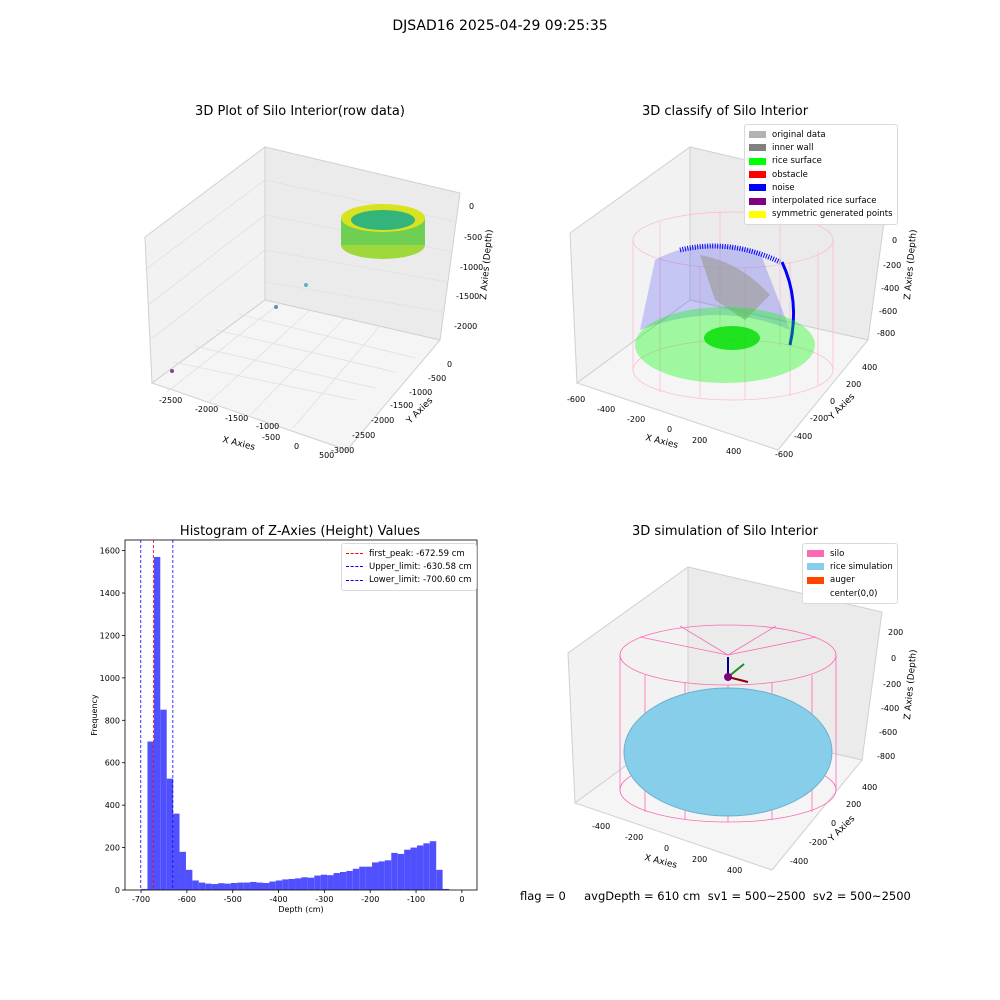 The width and height of the screenshot is (1000, 1000). What do you see at coordinates (728, 677) in the screenshot?
I see `center-point-marker` at bounding box center [728, 677].